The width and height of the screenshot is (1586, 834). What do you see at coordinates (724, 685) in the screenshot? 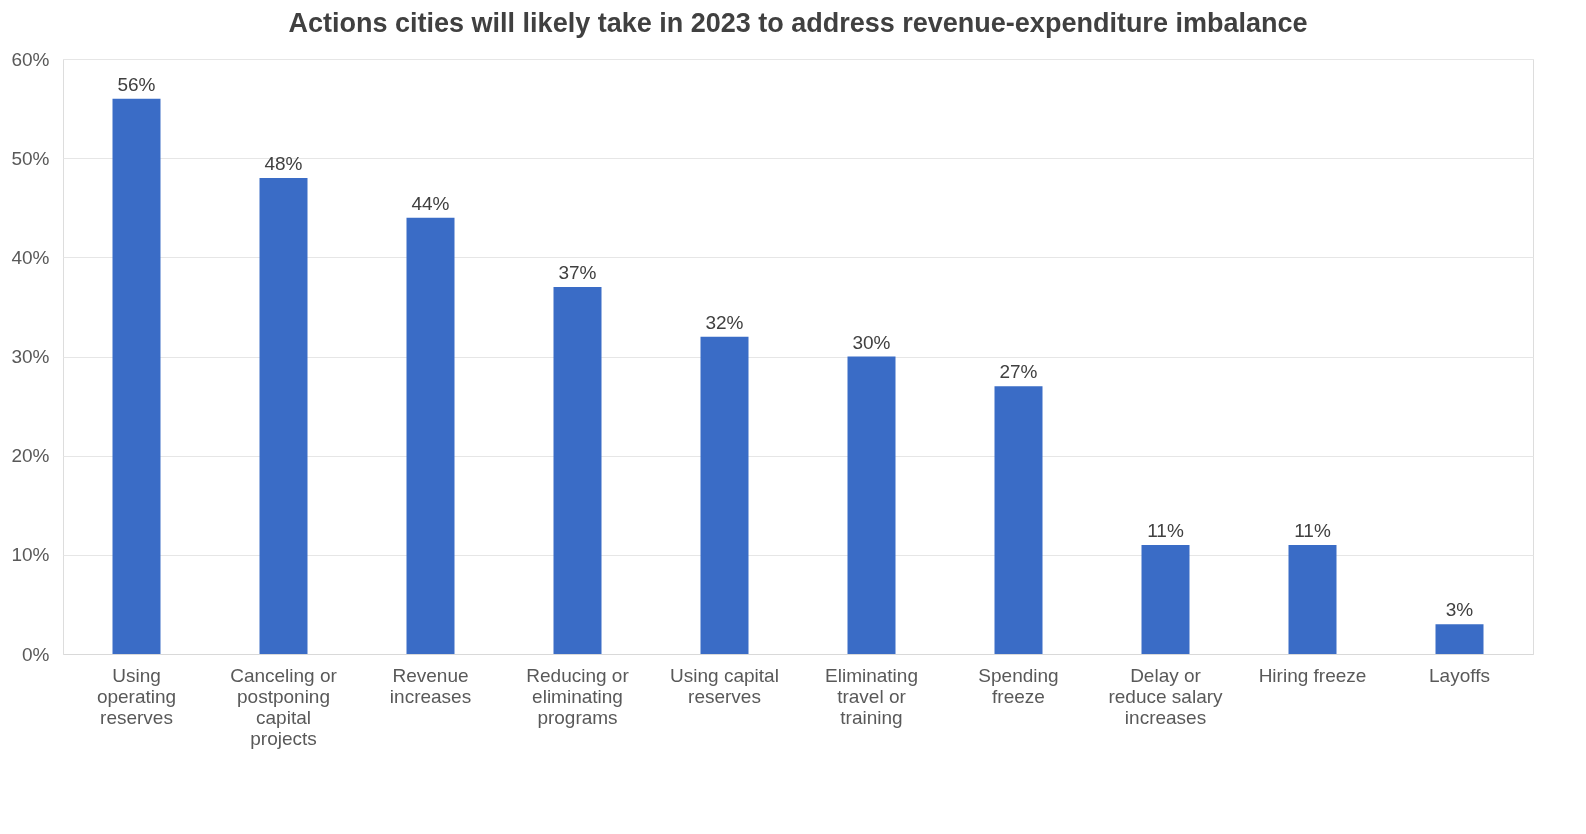
I see `x-tick-label: Using capital reserves` at bounding box center [724, 685].